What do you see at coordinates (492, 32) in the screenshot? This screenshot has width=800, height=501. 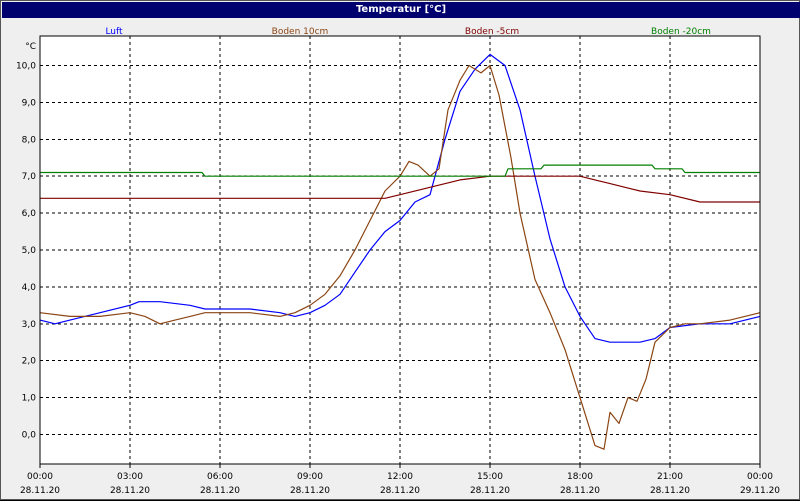 I see `legend-entry-boden-5cm: Boden -5cm` at bounding box center [492, 32].